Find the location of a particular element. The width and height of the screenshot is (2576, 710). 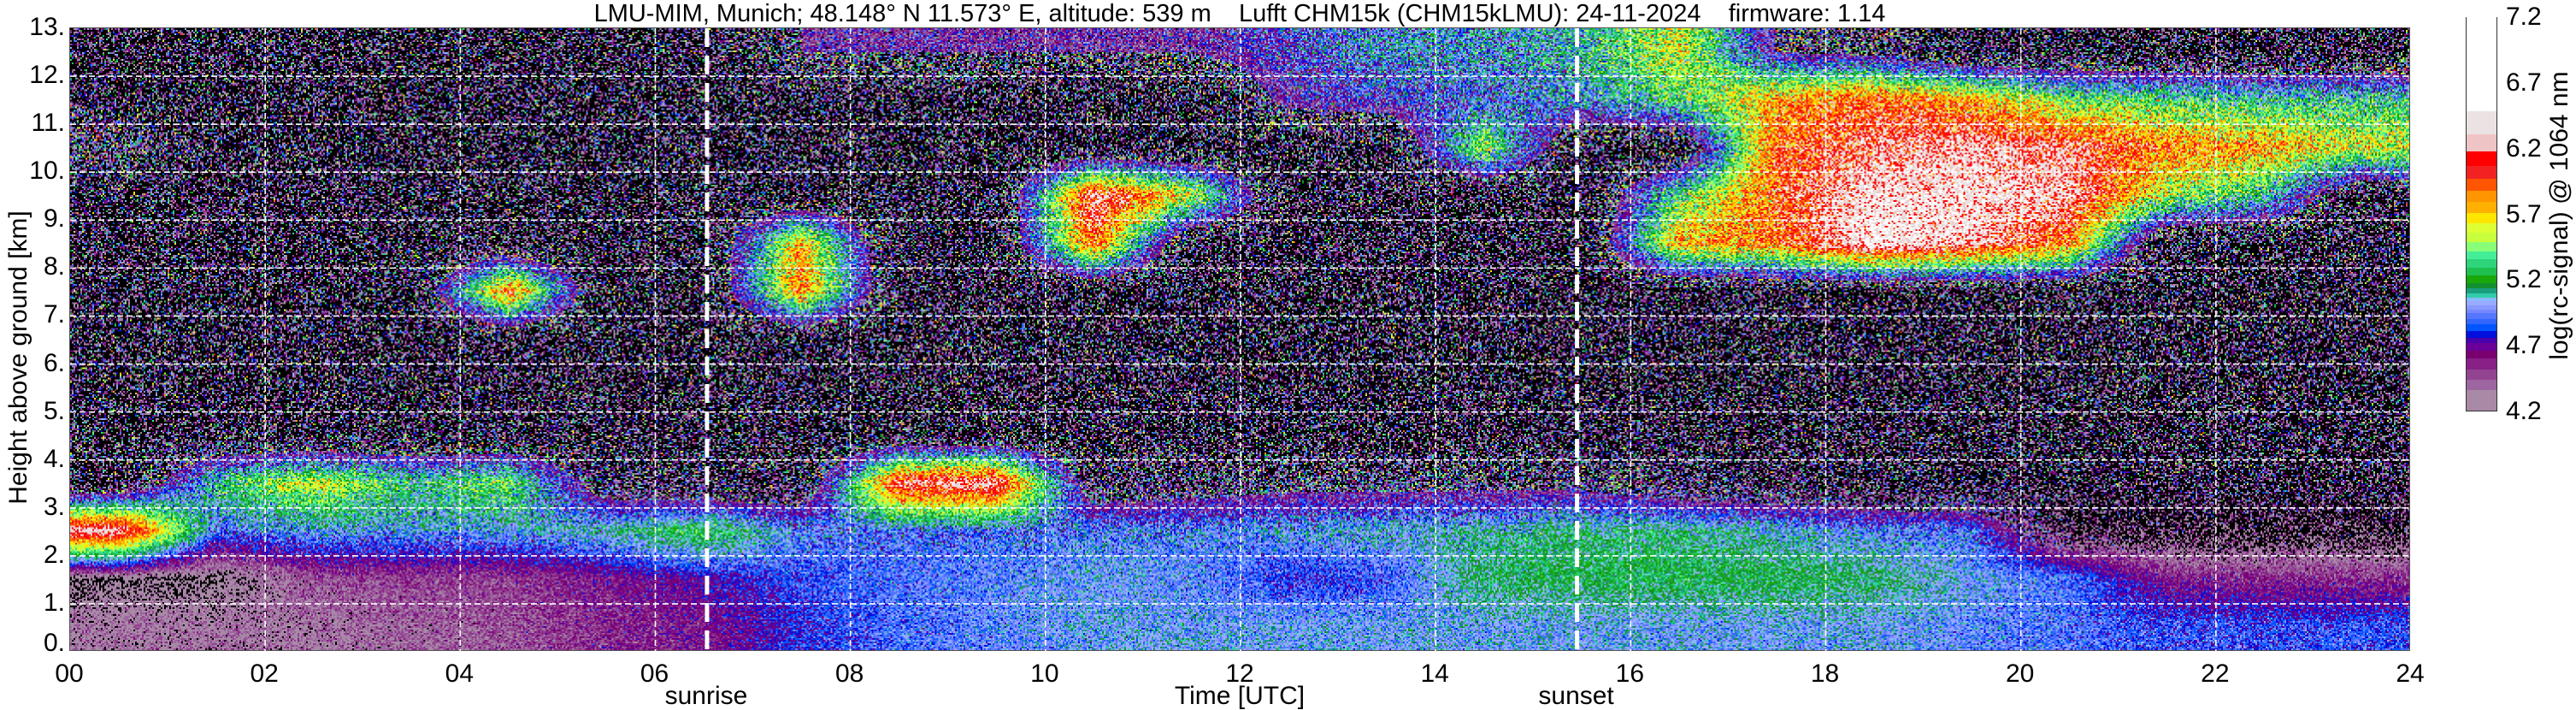

y-tick-label: 11. is located at coordinates (48, 123).